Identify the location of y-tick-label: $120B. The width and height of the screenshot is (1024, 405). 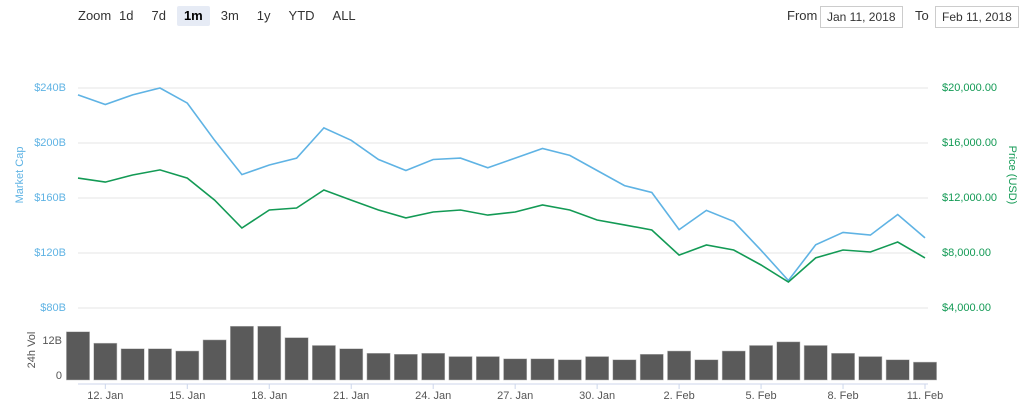
(50, 253).